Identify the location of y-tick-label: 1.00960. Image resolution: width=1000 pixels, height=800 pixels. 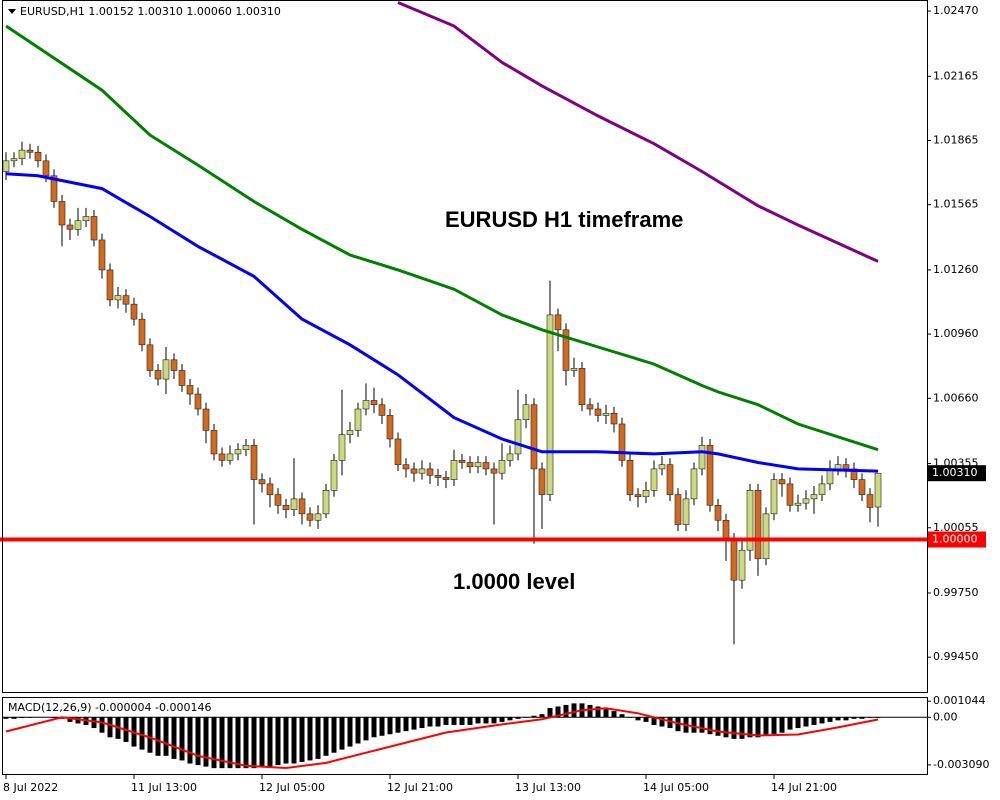
(956, 333).